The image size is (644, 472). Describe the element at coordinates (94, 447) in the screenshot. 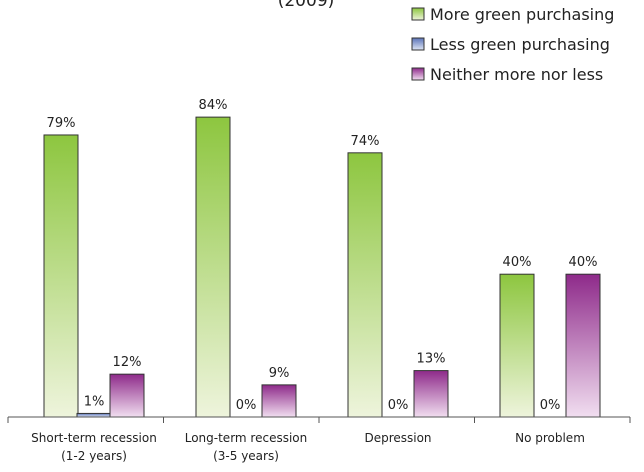

I see `x-tick-label-short-term-recession: Short-term recession (1-2 years)` at that location.